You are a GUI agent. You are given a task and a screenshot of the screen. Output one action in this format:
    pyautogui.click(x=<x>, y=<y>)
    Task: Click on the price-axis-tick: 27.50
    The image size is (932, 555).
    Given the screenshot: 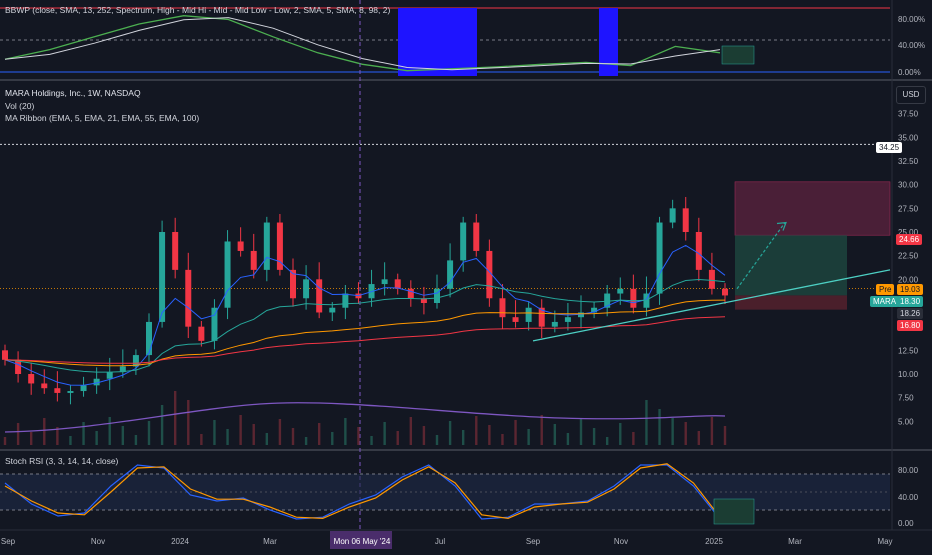 What is the action you would take?
    pyautogui.click(x=908, y=208)
    